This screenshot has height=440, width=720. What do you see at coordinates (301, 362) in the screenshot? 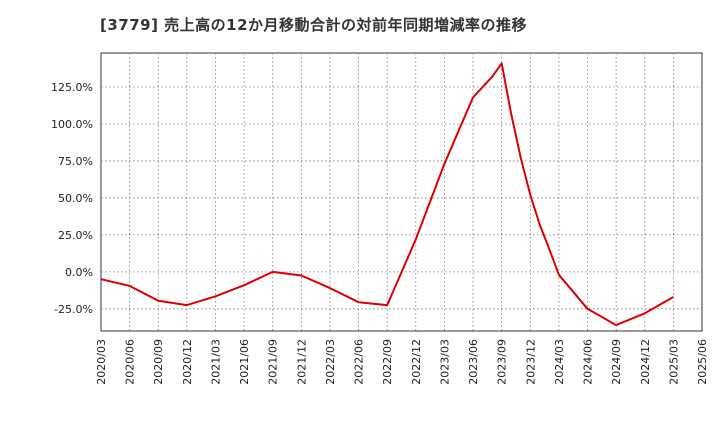
I see `x-tick-label: 2021/12` at bounding box center [301, 362].